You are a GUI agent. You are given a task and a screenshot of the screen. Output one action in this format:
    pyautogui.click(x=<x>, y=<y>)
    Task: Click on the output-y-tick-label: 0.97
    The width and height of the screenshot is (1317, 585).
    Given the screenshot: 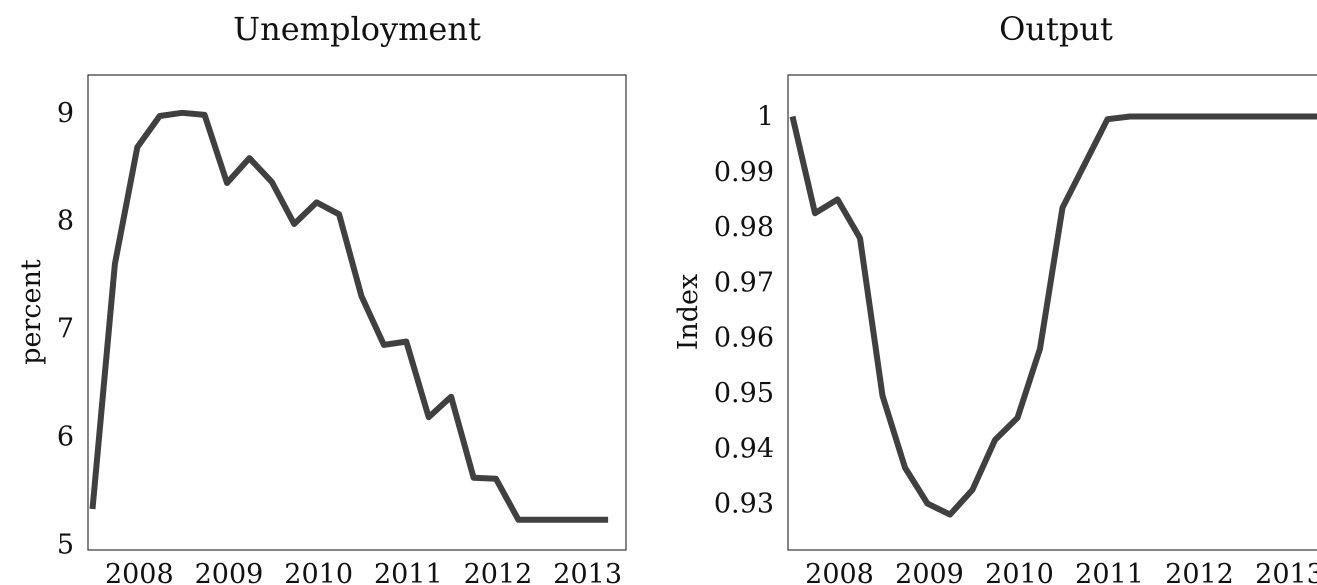 What is the action you would take?
    pyautogui.click(x=744, y=282)
    